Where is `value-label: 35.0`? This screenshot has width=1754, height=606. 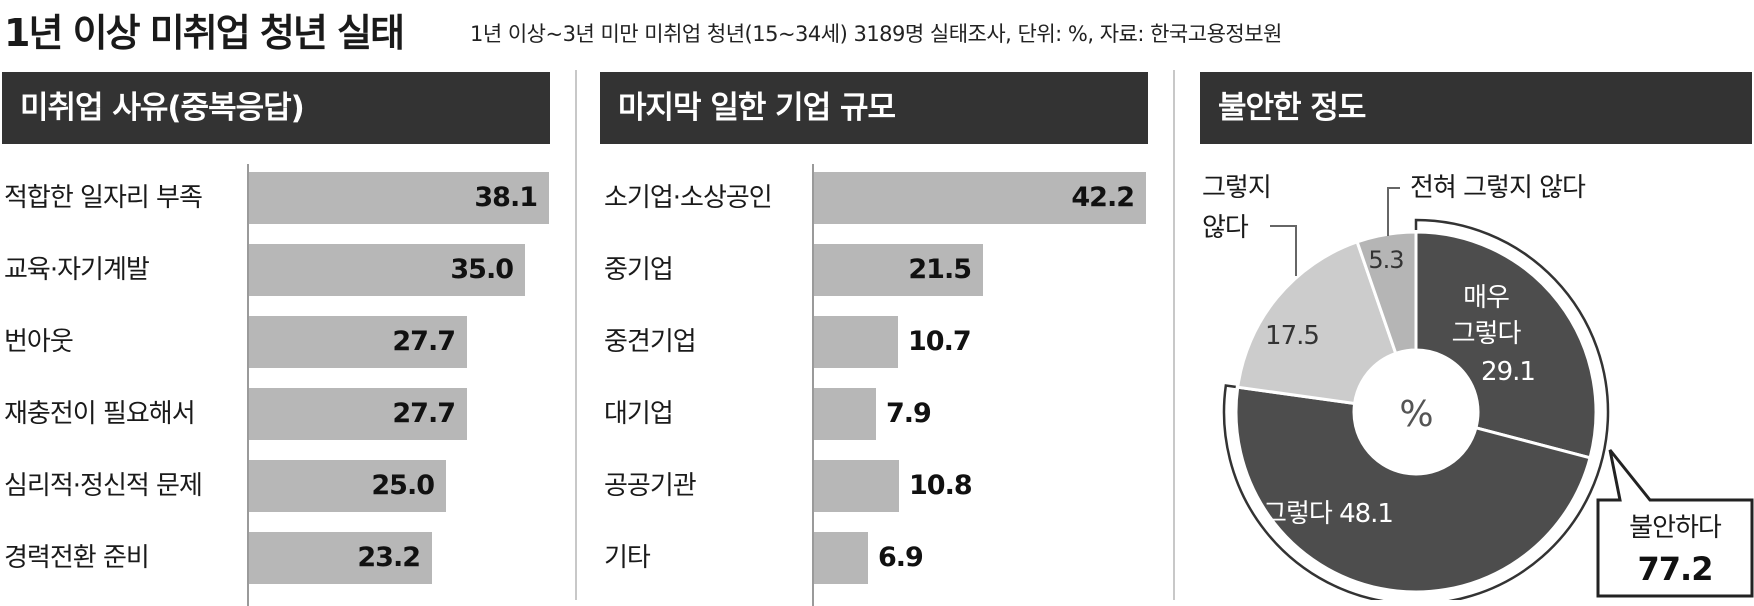
value-label: 35.0 is located at coordinates (482, 269).